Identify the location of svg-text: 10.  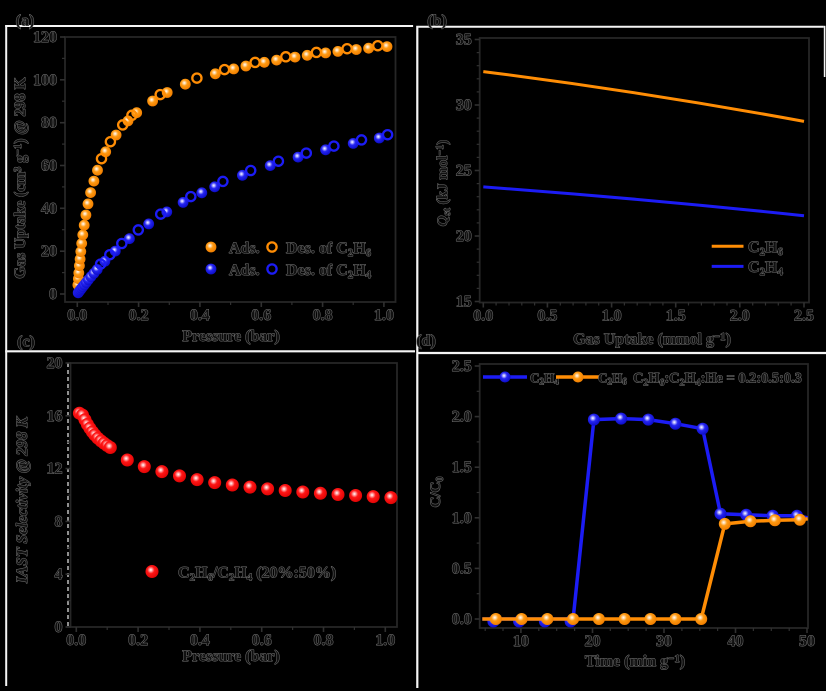
(521, 641).